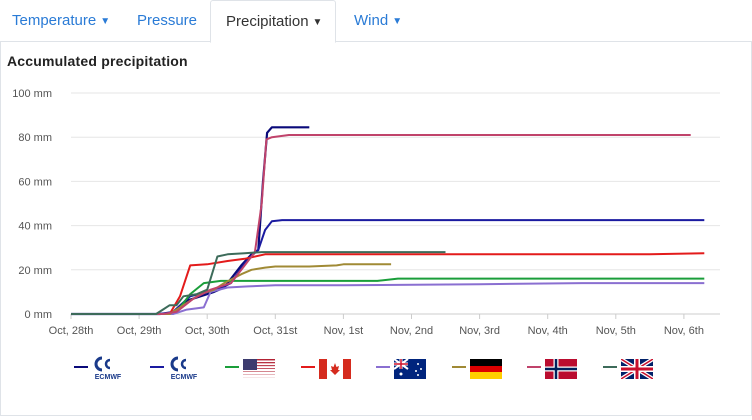  I want to click on flag-uk-icon, so click(636, 369).